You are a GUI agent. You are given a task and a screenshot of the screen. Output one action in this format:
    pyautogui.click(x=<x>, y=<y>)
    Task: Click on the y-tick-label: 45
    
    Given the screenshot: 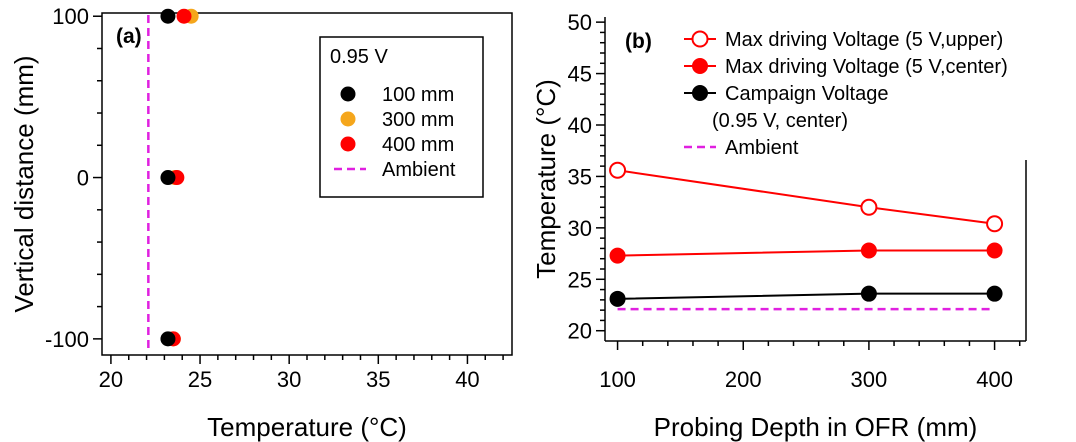 What is the action you would take?
    pyautogui.click(x=580, y=74)
    